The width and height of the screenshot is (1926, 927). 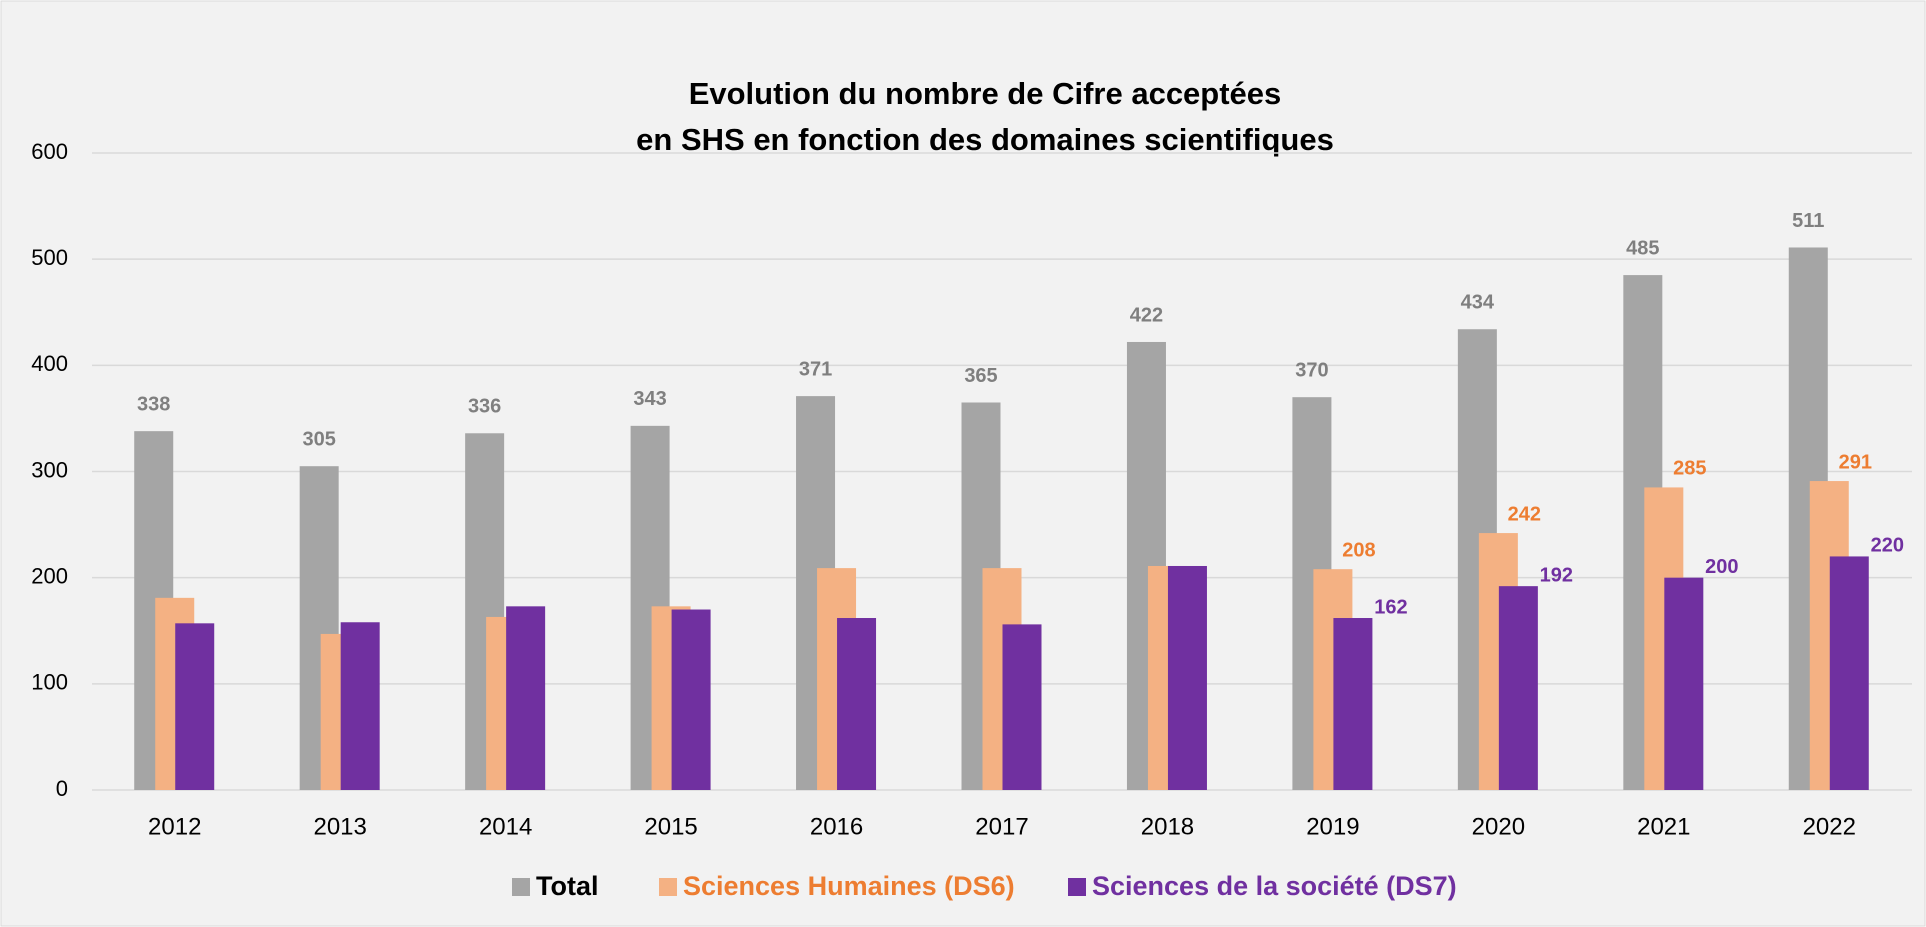 I want to click on data-label: 162, so click(x=1390, y=607).